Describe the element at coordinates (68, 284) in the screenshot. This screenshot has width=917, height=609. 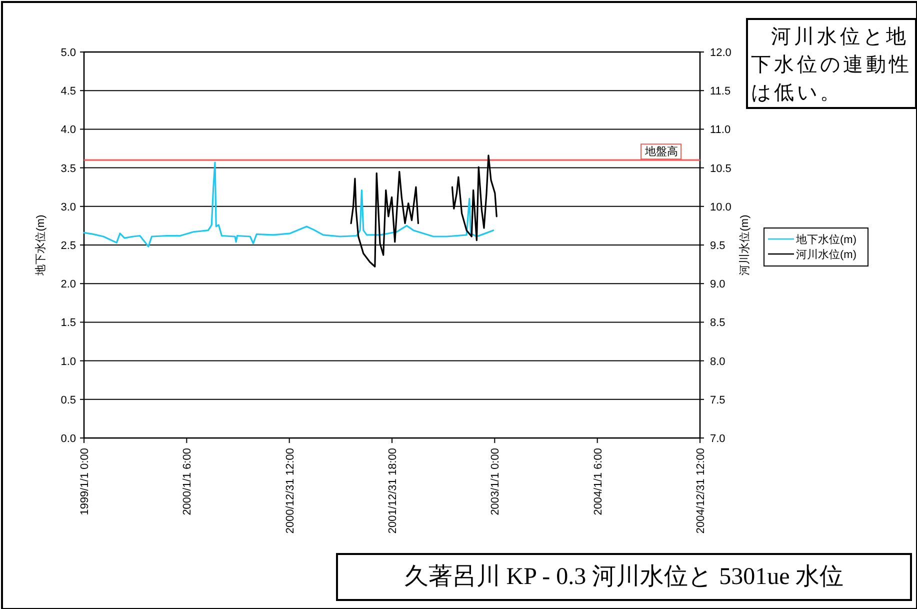
I see `y-tick-label: 2.0` at that location.